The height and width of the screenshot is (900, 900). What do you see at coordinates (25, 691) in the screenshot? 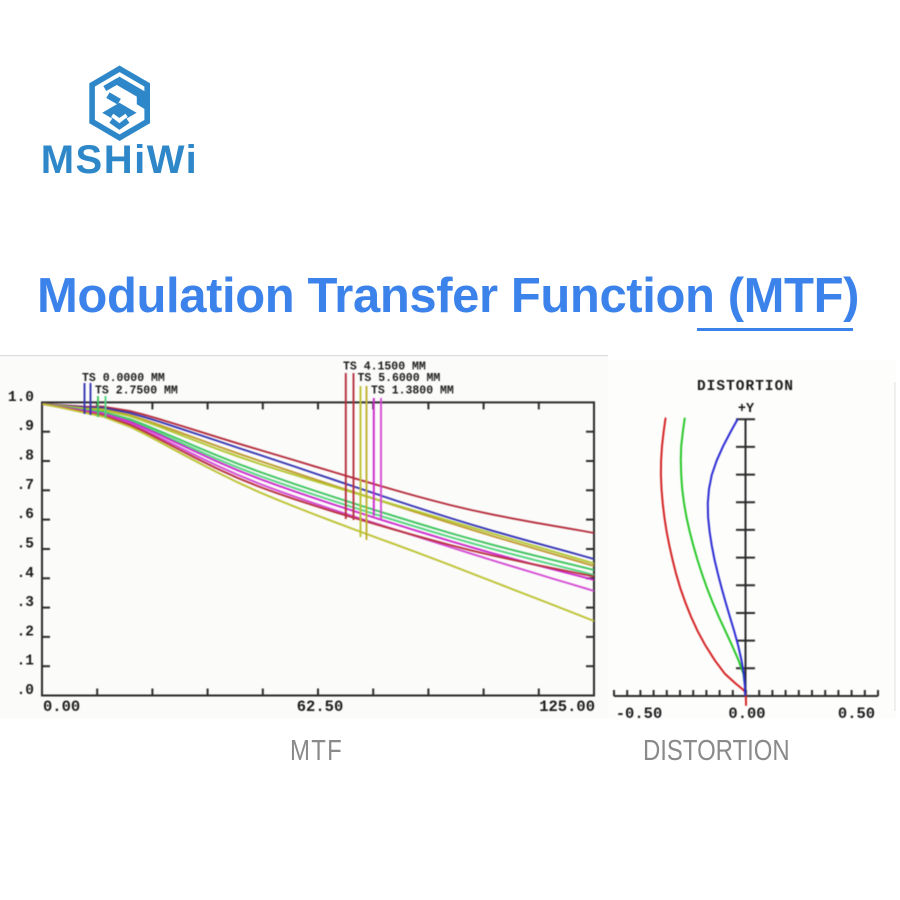
I see `svg-text: .0` at bounding box center [25, 691].